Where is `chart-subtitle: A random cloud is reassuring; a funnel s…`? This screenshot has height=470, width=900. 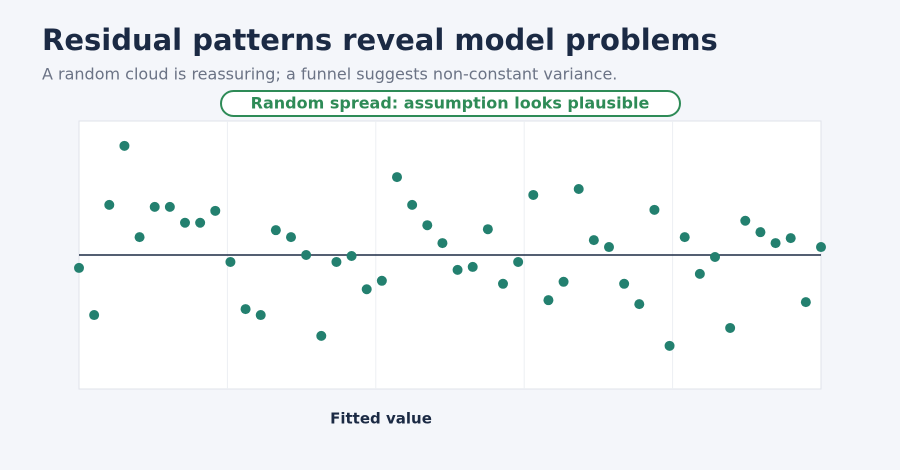 chart-subtitle: A random cloud is reassuring; a funnel s… is located at coordinates (329, 74).